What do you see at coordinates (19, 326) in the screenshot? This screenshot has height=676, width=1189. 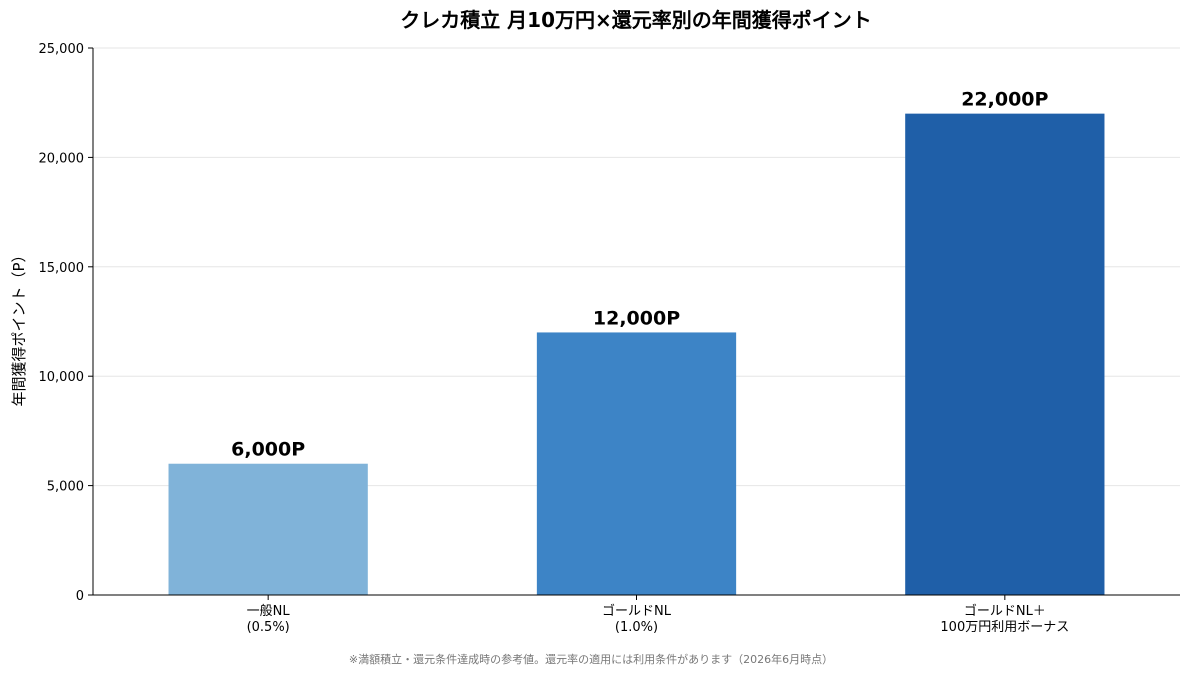 I see `y-axis-label: 年間獲得ポイント（P）` at bounding box center [19, 326].